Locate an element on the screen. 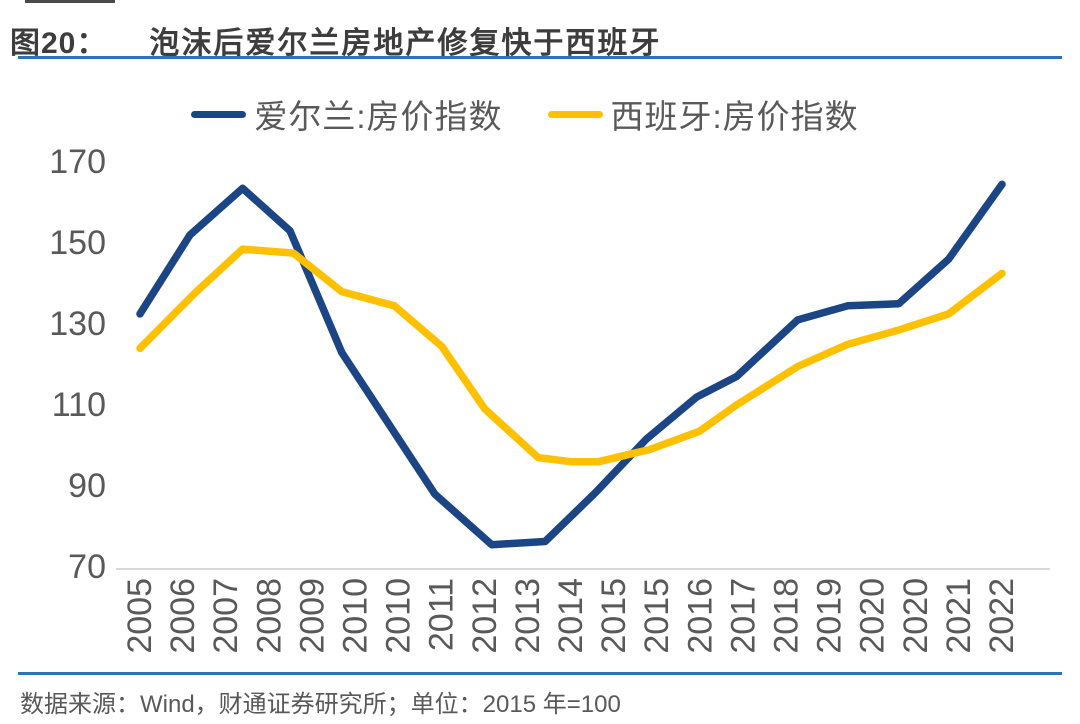 Image resolution: width=1080 pixels, height=724 pixels. figure-label: 图20： is located at coordinates (59, 43).